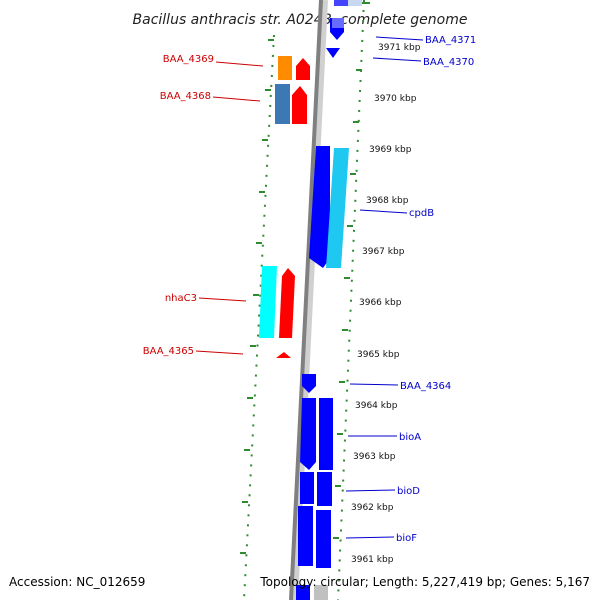 The width and height of the screenshot is (600, 600). Describe the element at coordinates (387, 201) in the screenshot. I see `scale-label: 3968 kbp` at that location.